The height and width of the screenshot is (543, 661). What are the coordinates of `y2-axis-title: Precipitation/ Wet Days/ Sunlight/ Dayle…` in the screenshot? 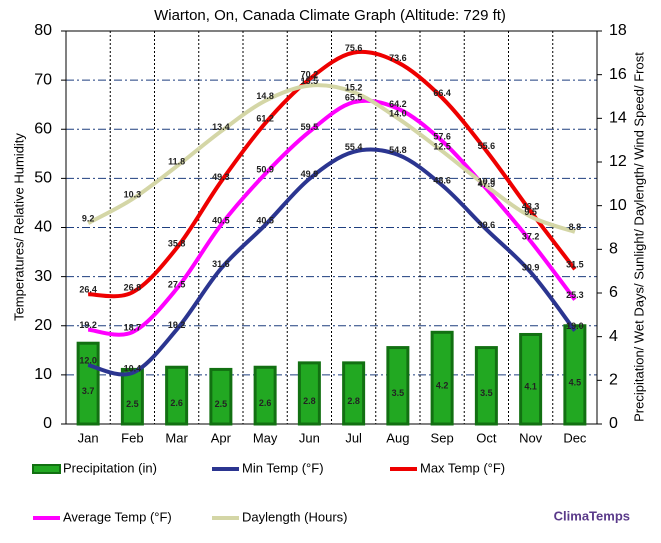 It's located at (638, 237).